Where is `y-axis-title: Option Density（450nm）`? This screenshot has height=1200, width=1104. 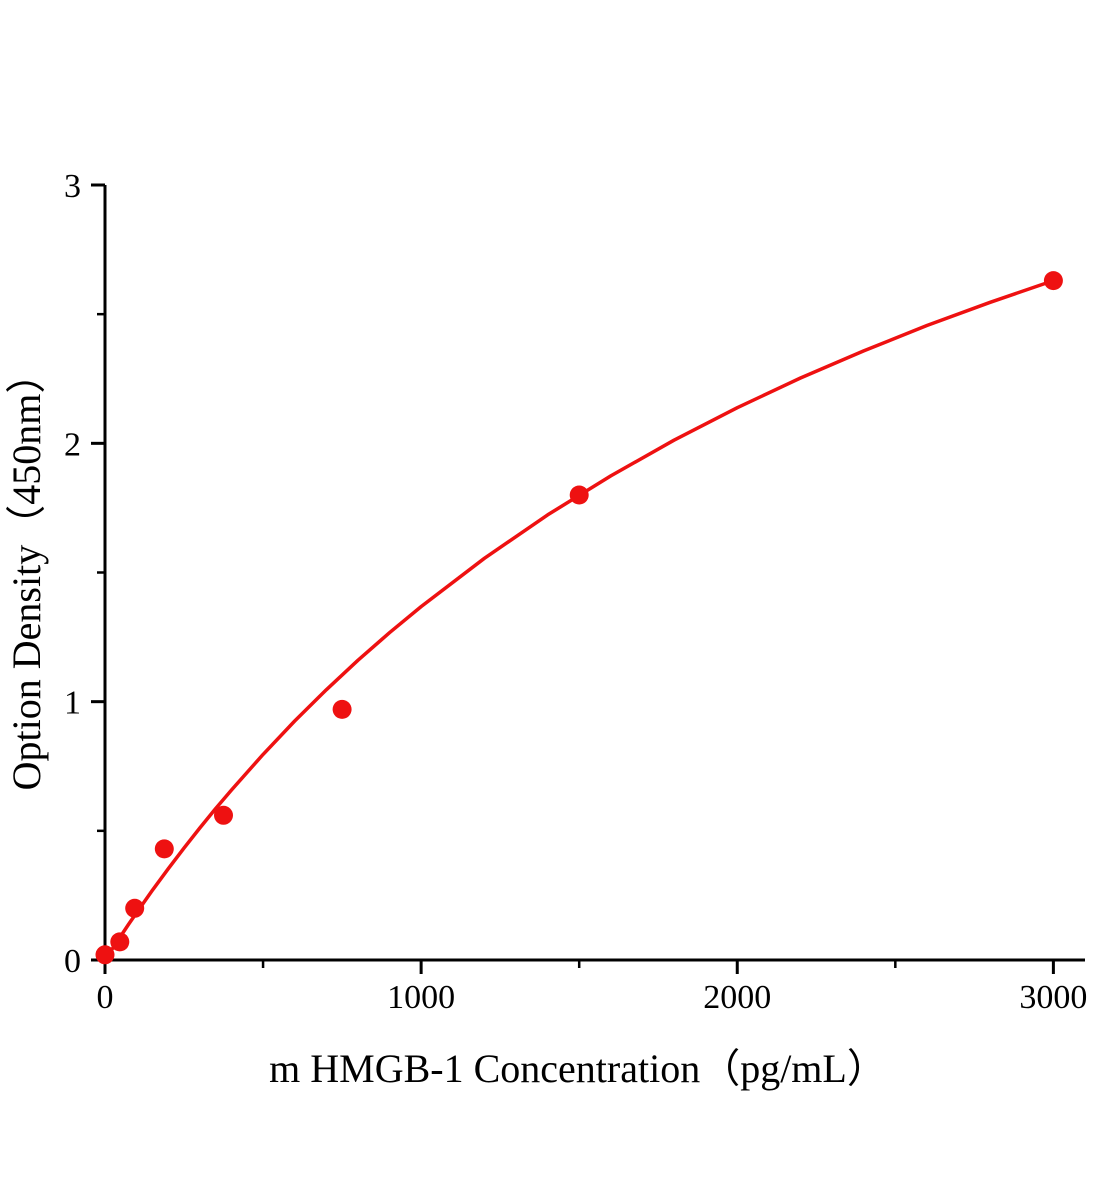
y-axis-title: Option Density（450nm） is located at coordinates (26, 572).